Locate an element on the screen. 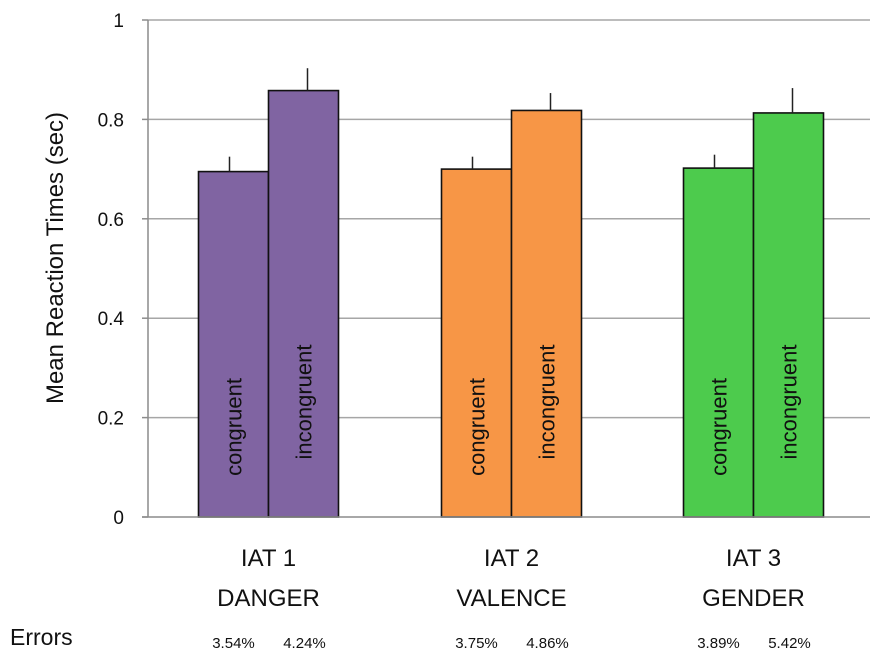  error-rate: 4.24% is located at coordinates (304, 643).